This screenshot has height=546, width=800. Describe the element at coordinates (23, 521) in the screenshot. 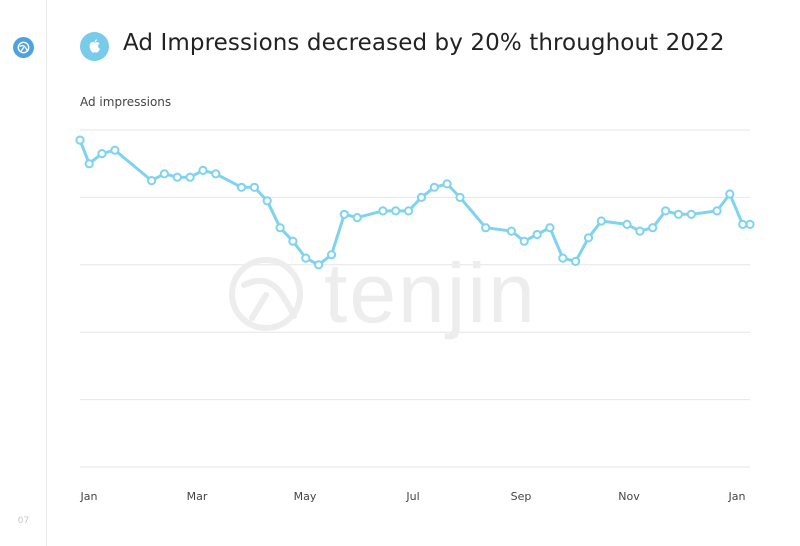

I see `page-number: 07` at that location.